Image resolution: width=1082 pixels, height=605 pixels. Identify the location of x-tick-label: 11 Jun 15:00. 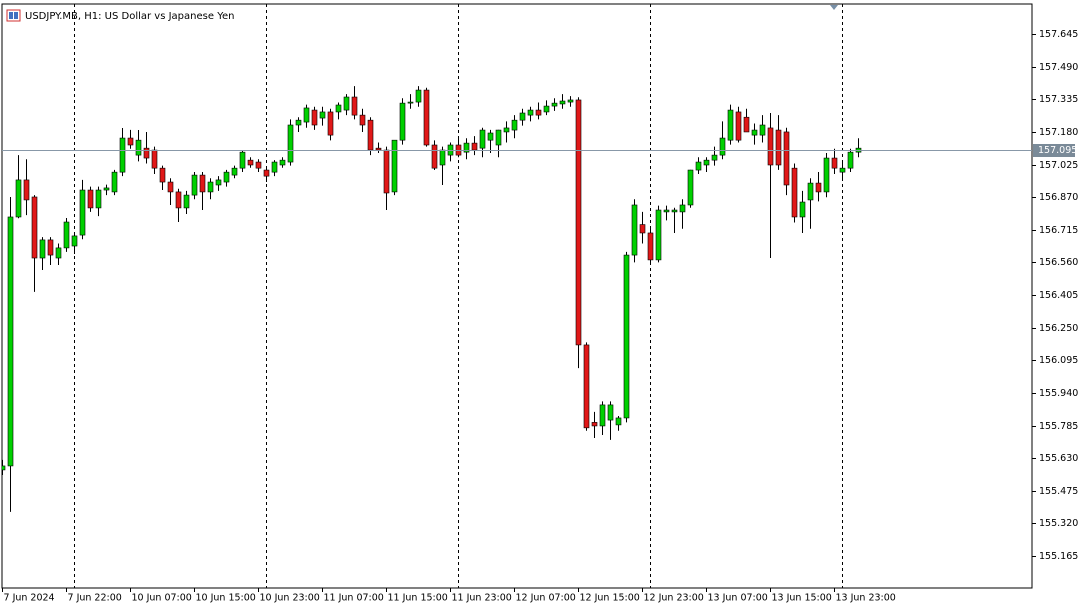
(418, 598).